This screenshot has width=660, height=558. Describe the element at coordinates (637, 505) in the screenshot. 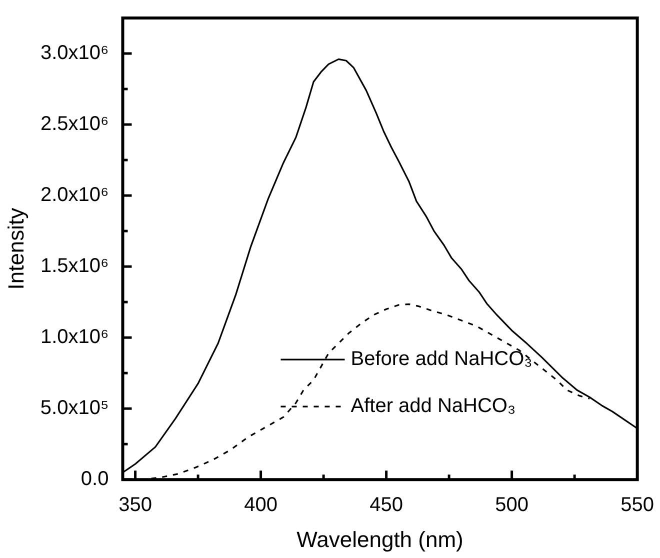

I see `x-tick-label: 550` at that location.